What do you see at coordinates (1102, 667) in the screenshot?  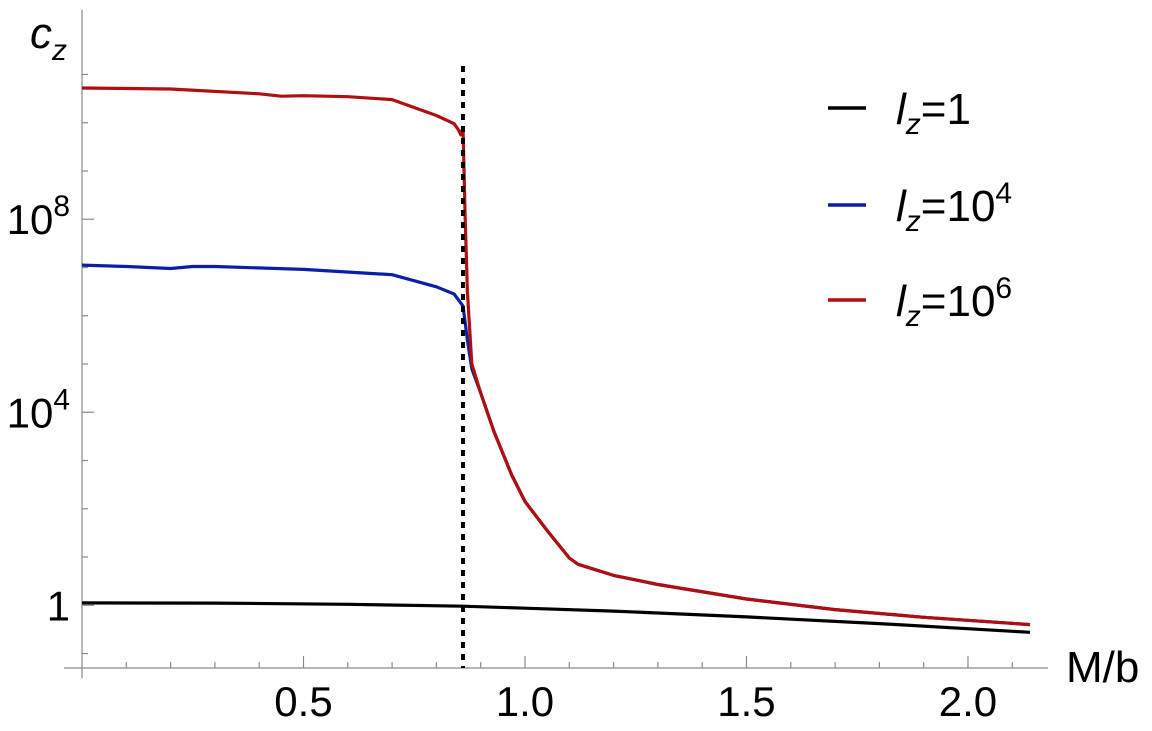 I see `x-axis-title: M/b` at bounding box center [1102, 667].